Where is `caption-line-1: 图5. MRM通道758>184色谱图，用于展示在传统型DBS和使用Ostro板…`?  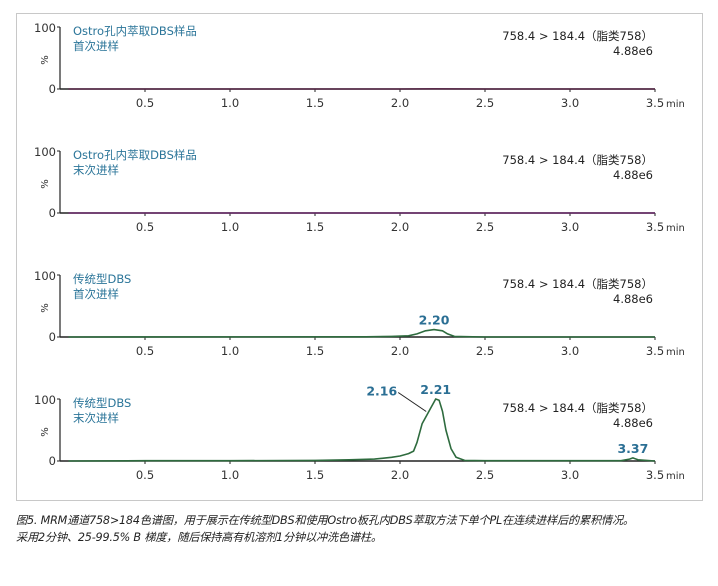 caption-line-1: 图5. MRM通道758>184色谱图，用于展示在传统型DBS和使用Ostro板… is located at coordinates (325, 520).